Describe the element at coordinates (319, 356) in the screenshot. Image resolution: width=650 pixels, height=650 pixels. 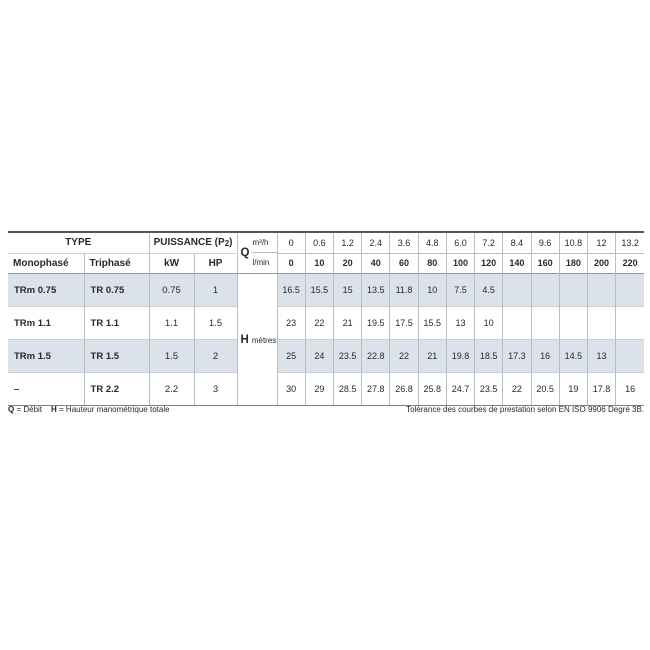
I see `head-value: 24` at that location.